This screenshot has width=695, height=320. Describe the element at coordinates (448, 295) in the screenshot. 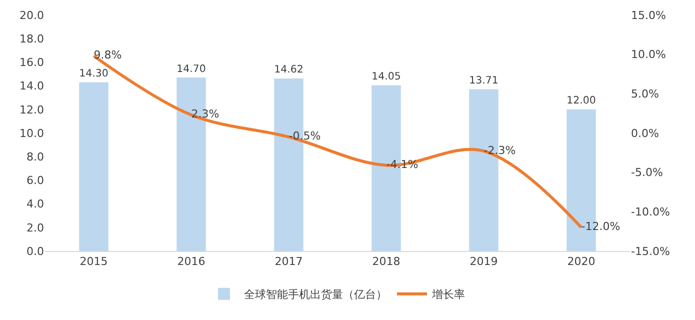

I see `legend-label: 增长率` at that location.